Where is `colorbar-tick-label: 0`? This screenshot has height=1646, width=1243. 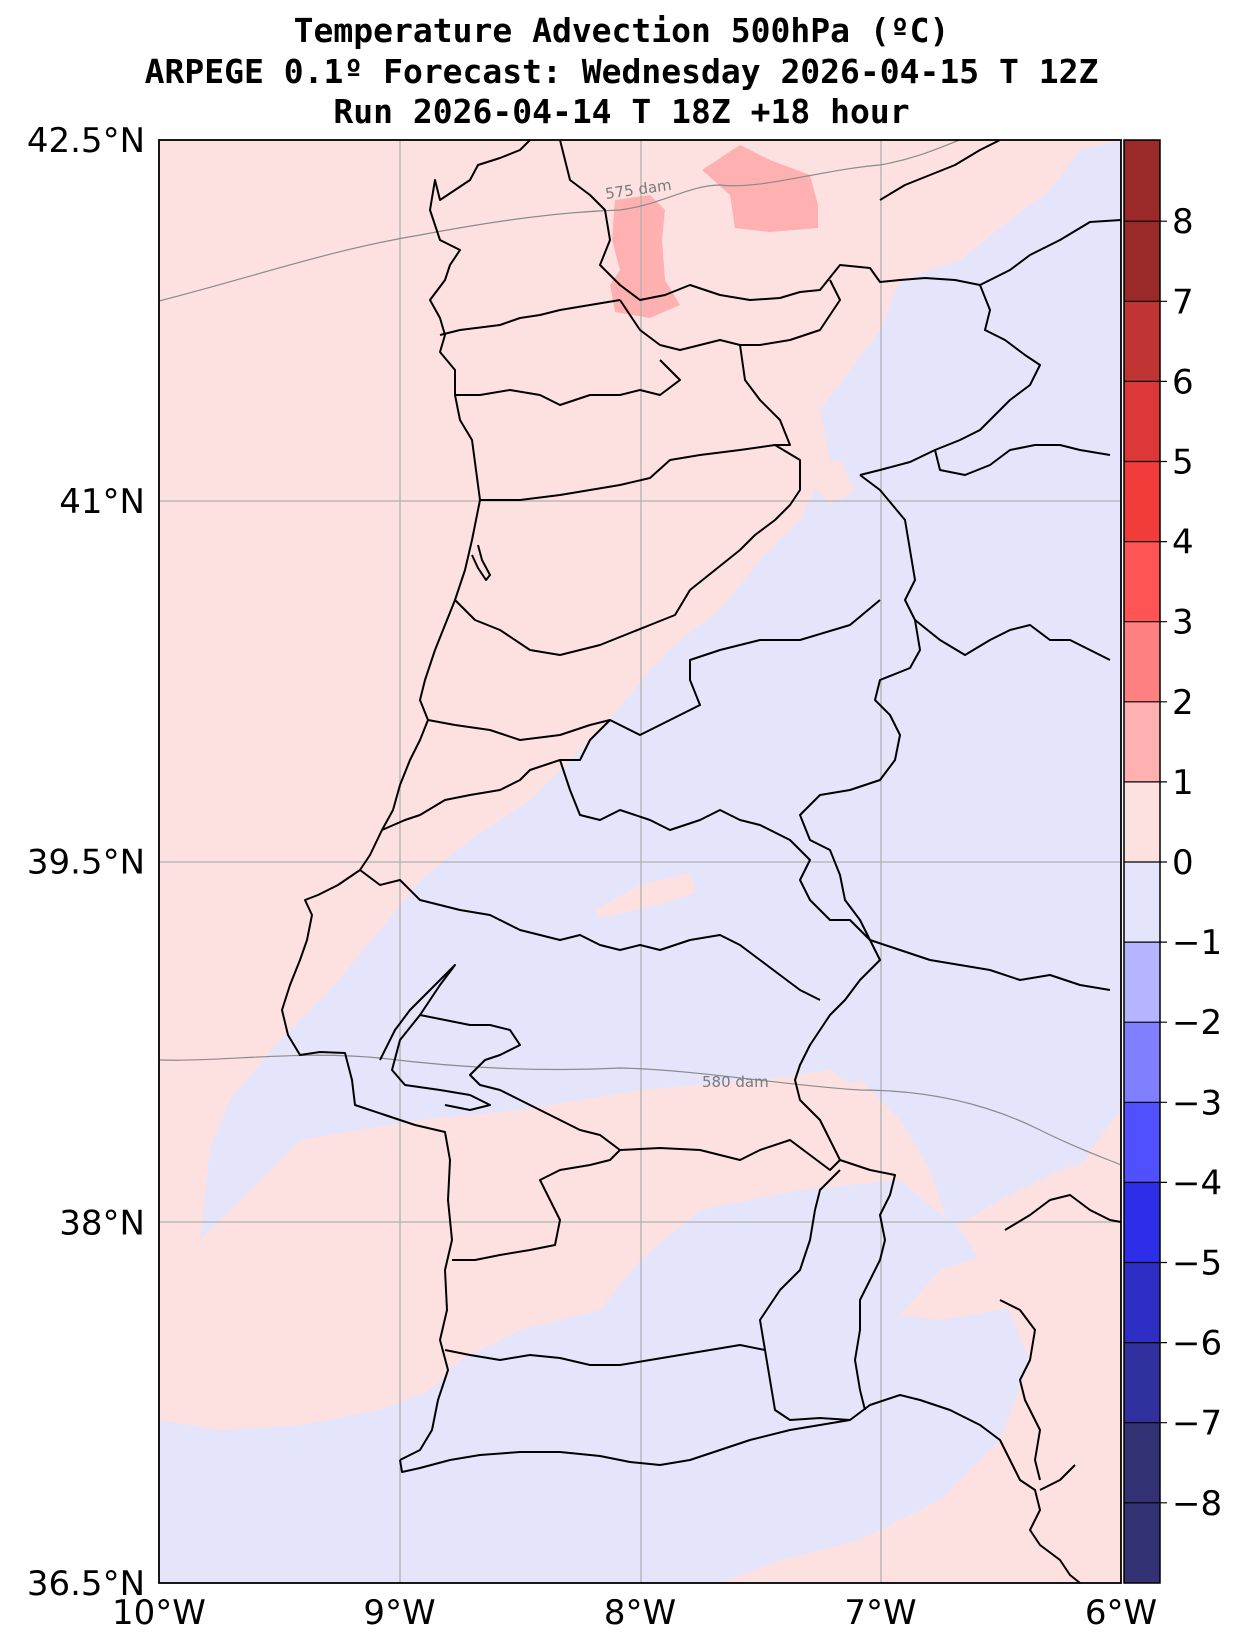 colorbar-tick-label: 0 is located at coordinates (1183, 863).